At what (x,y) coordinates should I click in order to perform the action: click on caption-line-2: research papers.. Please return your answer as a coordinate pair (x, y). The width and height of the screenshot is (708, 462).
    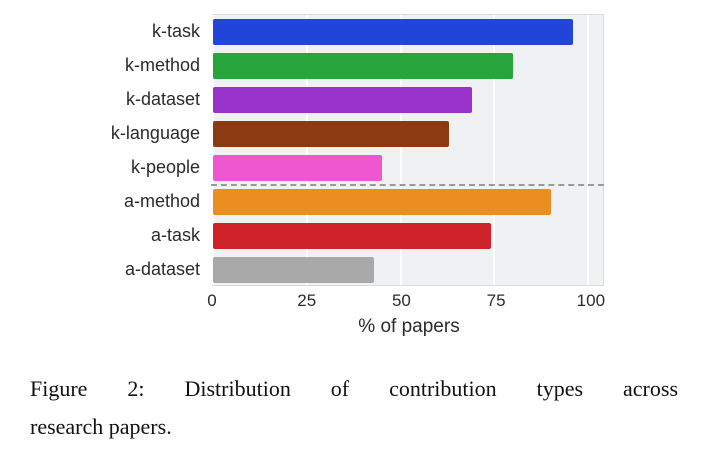
    Looking at the image, I should click on (101, 426).